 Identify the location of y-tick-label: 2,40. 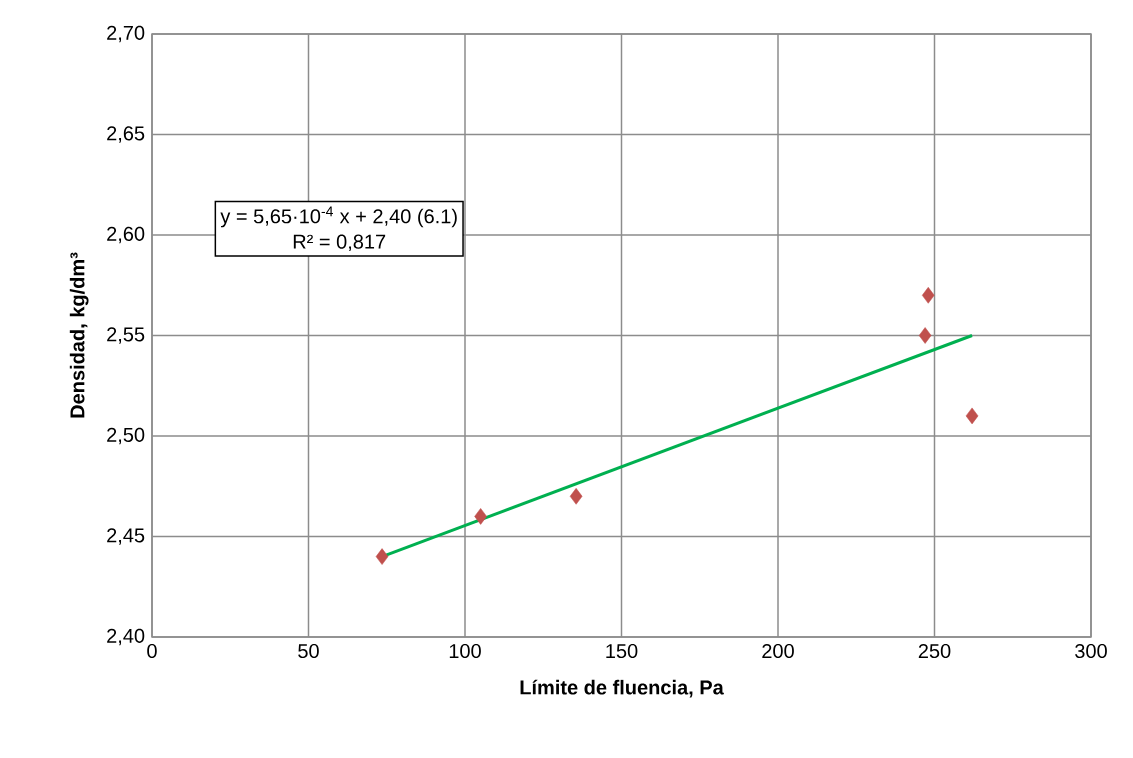
(126, 637).